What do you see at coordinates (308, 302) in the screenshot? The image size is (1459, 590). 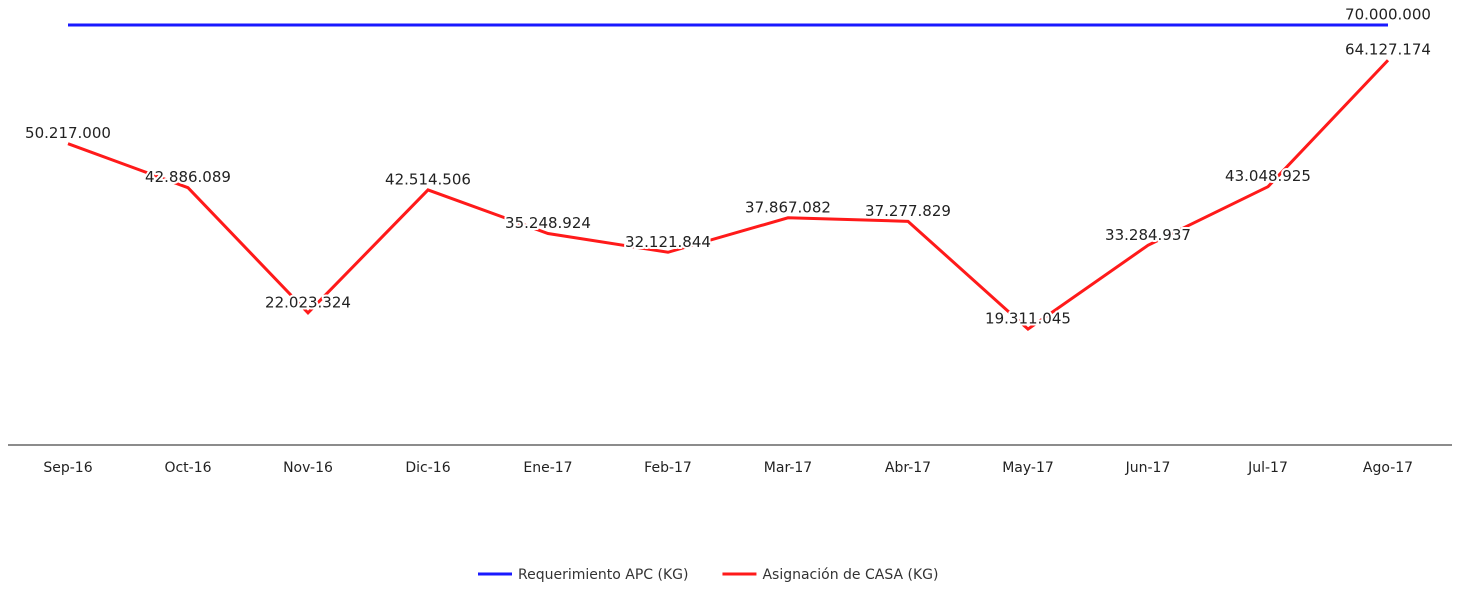 I see `data-label: 22.023.324` at bounding box center [308, 302].